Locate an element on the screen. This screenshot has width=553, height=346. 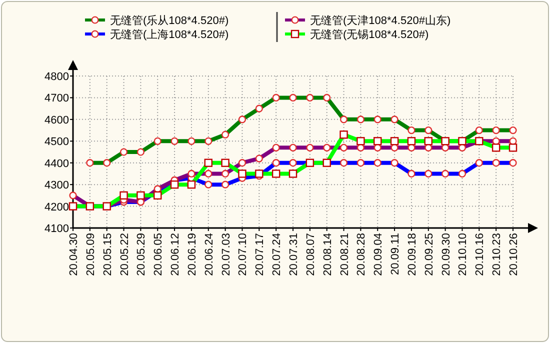
x-tick-label: 20.09.18 is located at coordinates (412, 254).